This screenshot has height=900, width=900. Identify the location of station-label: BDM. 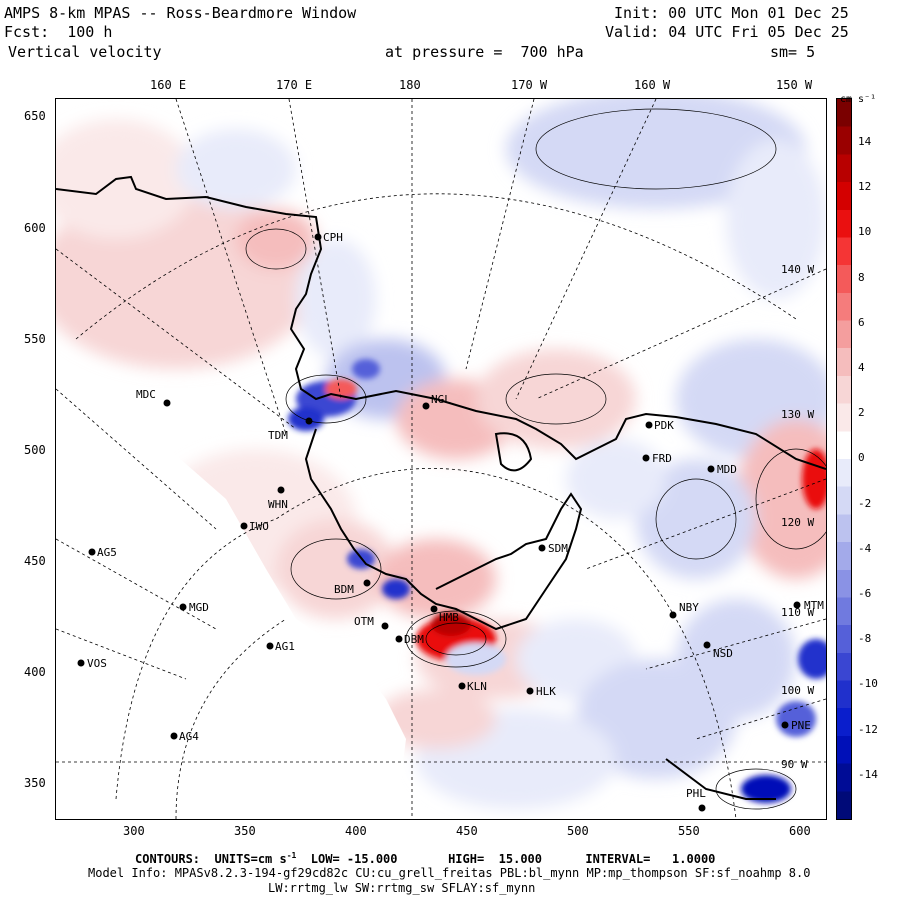
(344, 589).